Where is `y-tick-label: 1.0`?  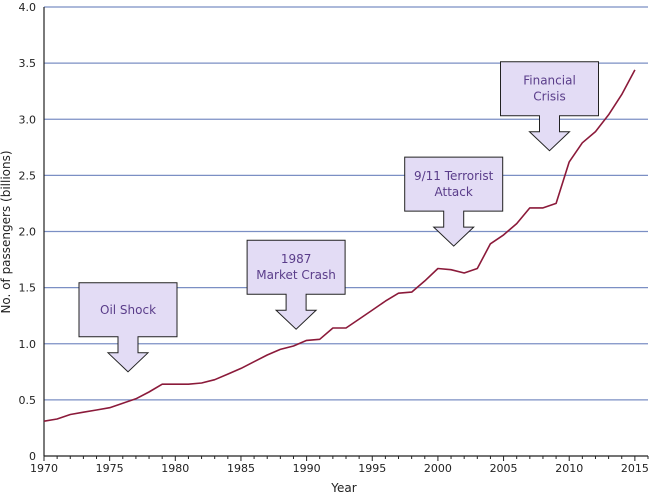 y-tick-label: 1.0 is located at coordinates (28, 344).